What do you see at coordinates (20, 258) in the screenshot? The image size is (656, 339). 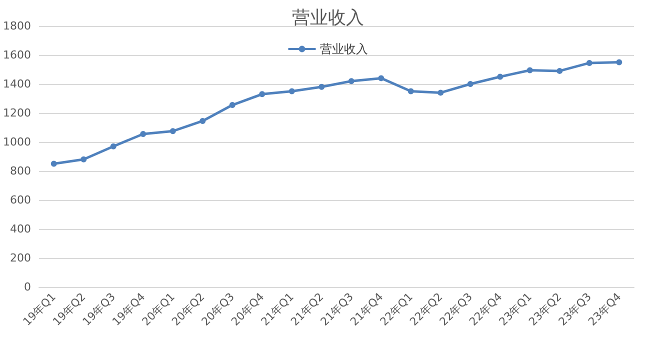 I see `y-tick-label: 200` at bounding box center [20, 258].